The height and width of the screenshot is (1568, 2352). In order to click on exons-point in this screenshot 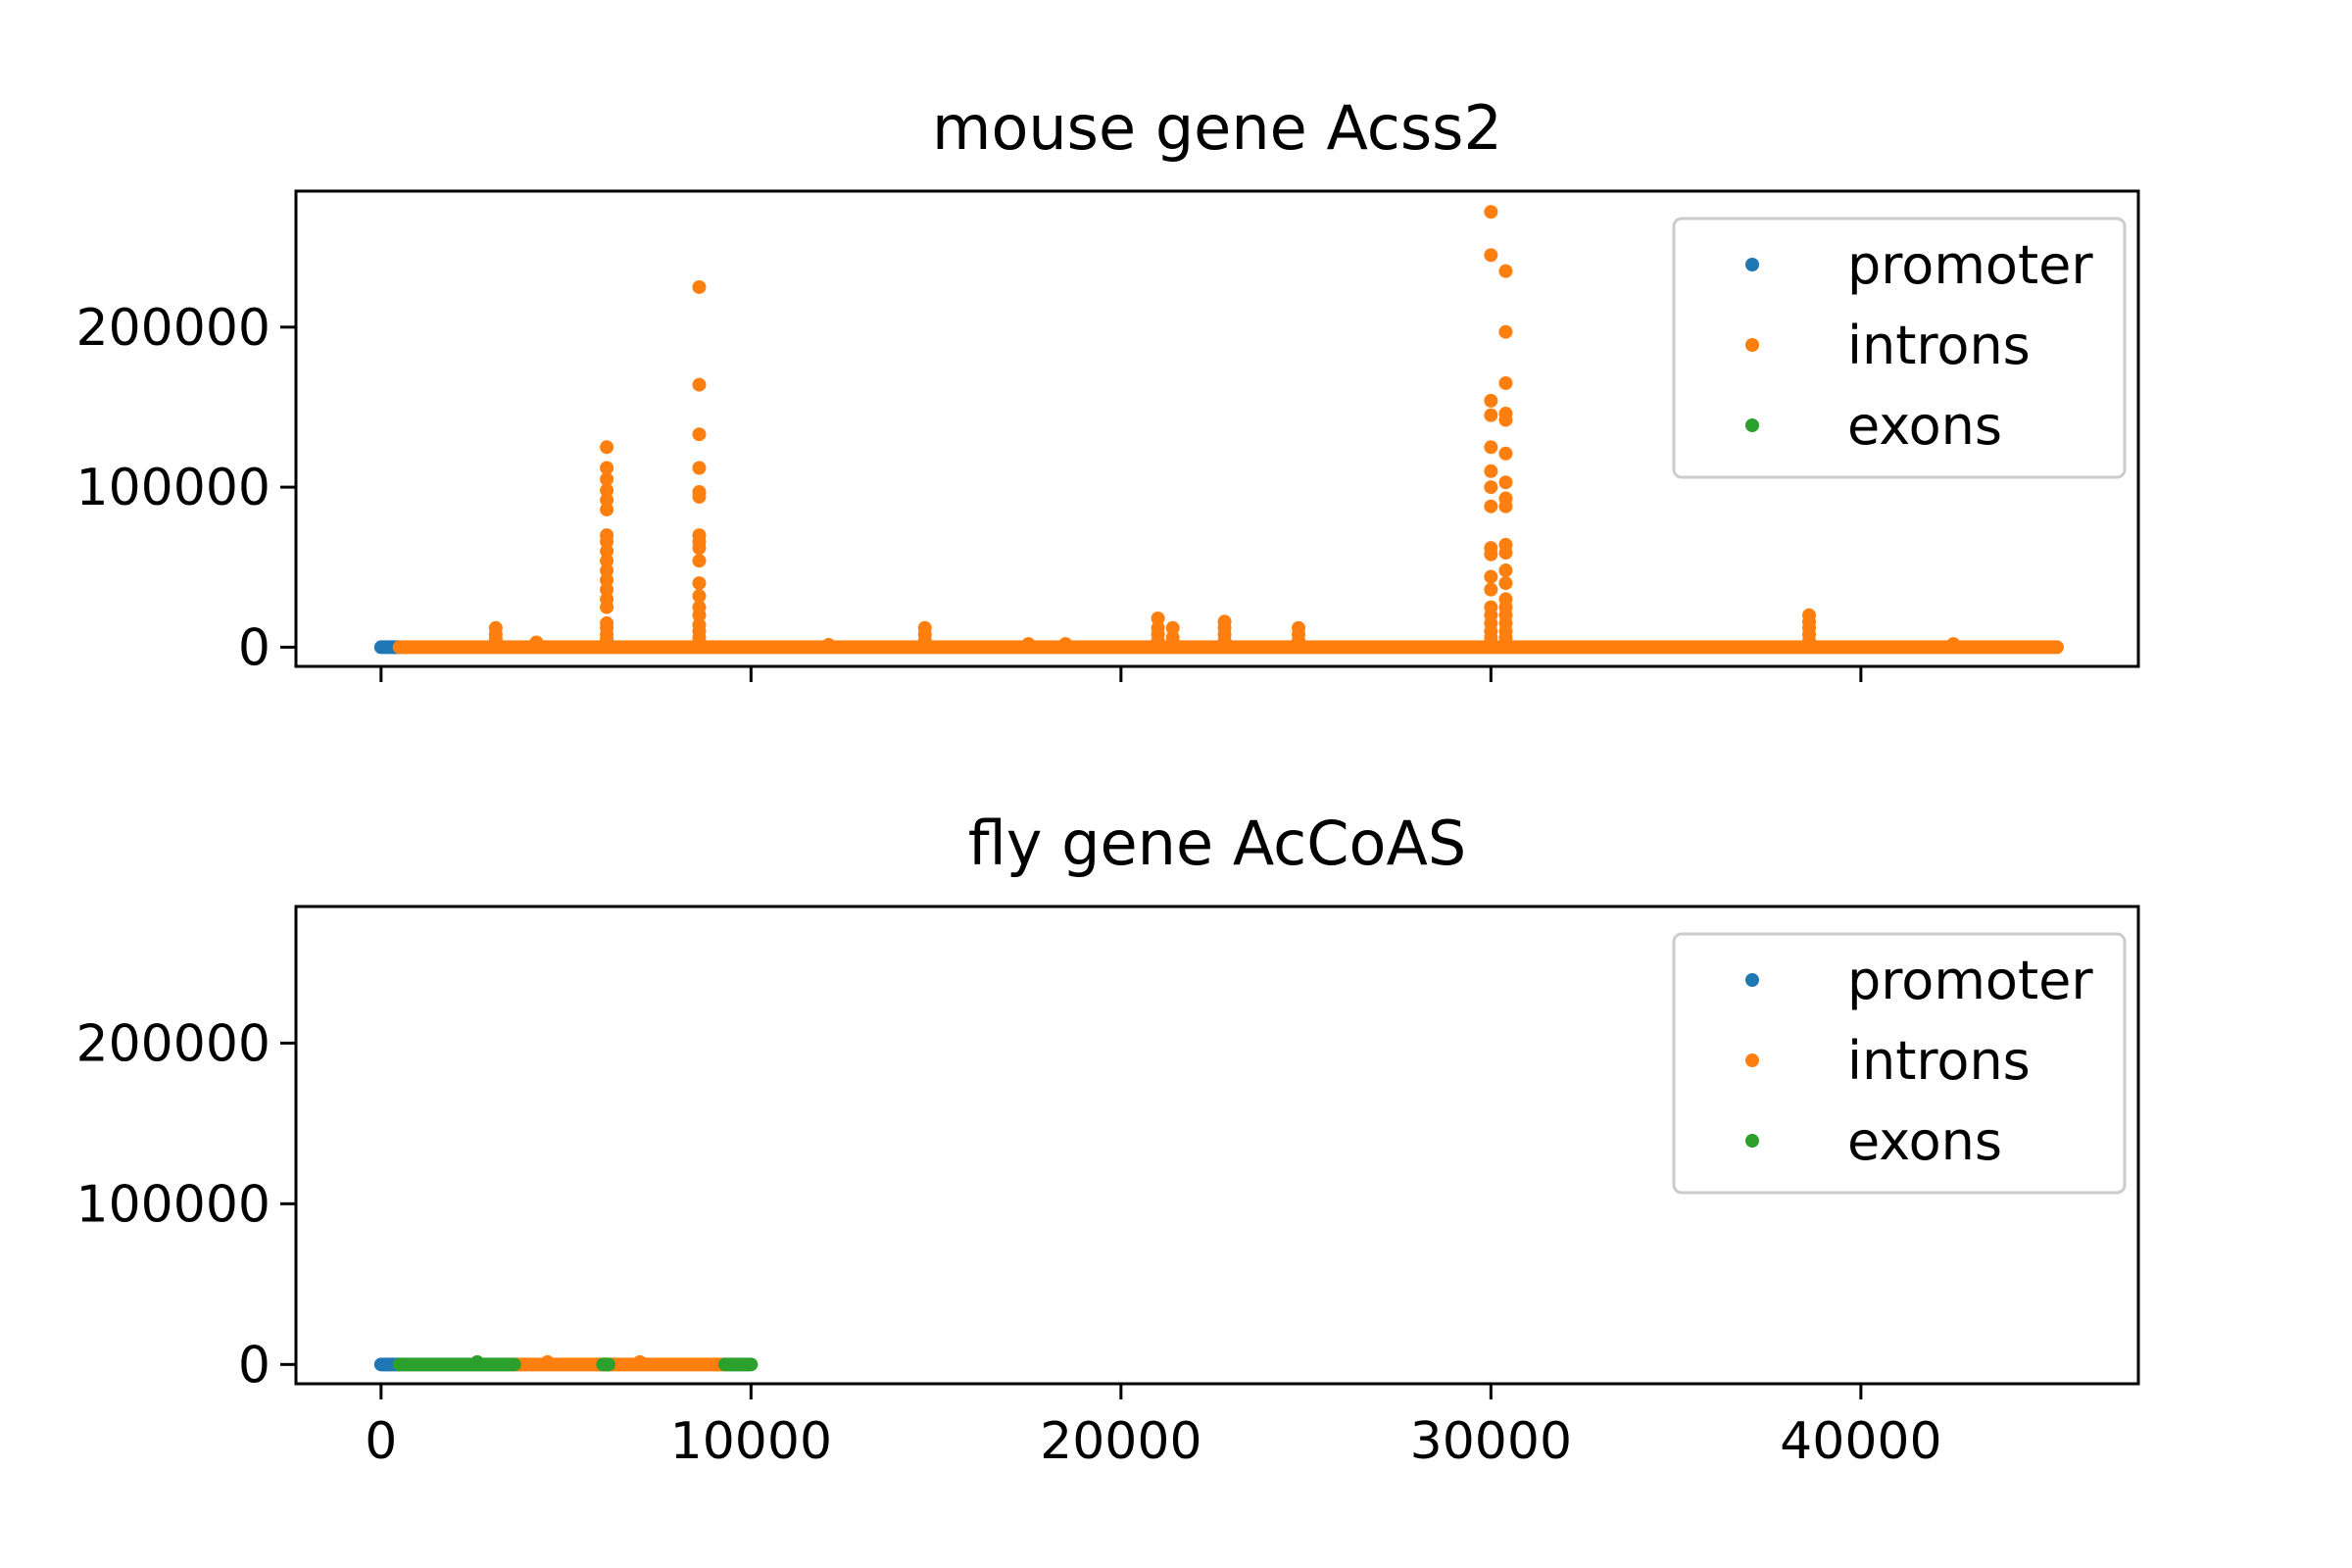, I will do `click(476, 1361)`.